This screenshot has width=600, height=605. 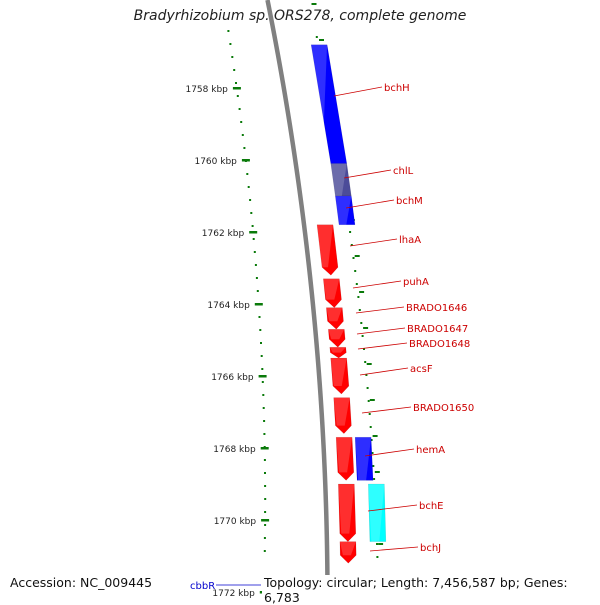 I want to click on gene-bchM, so click(x=345, y=210).